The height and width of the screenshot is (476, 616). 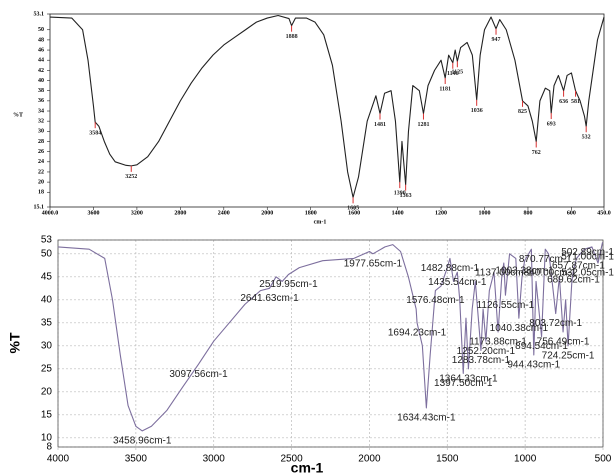 I want to click on peak-label: 1576.48cm-1, so click(x=435, y=300).